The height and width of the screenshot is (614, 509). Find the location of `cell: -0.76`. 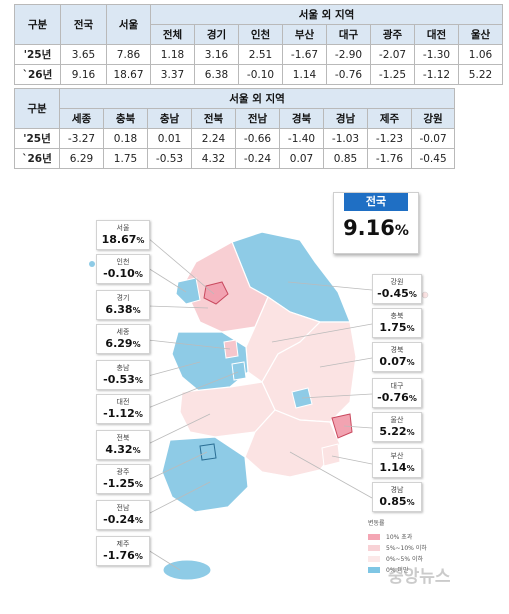

cell: -0.76 is located at coordinates (348, 74).